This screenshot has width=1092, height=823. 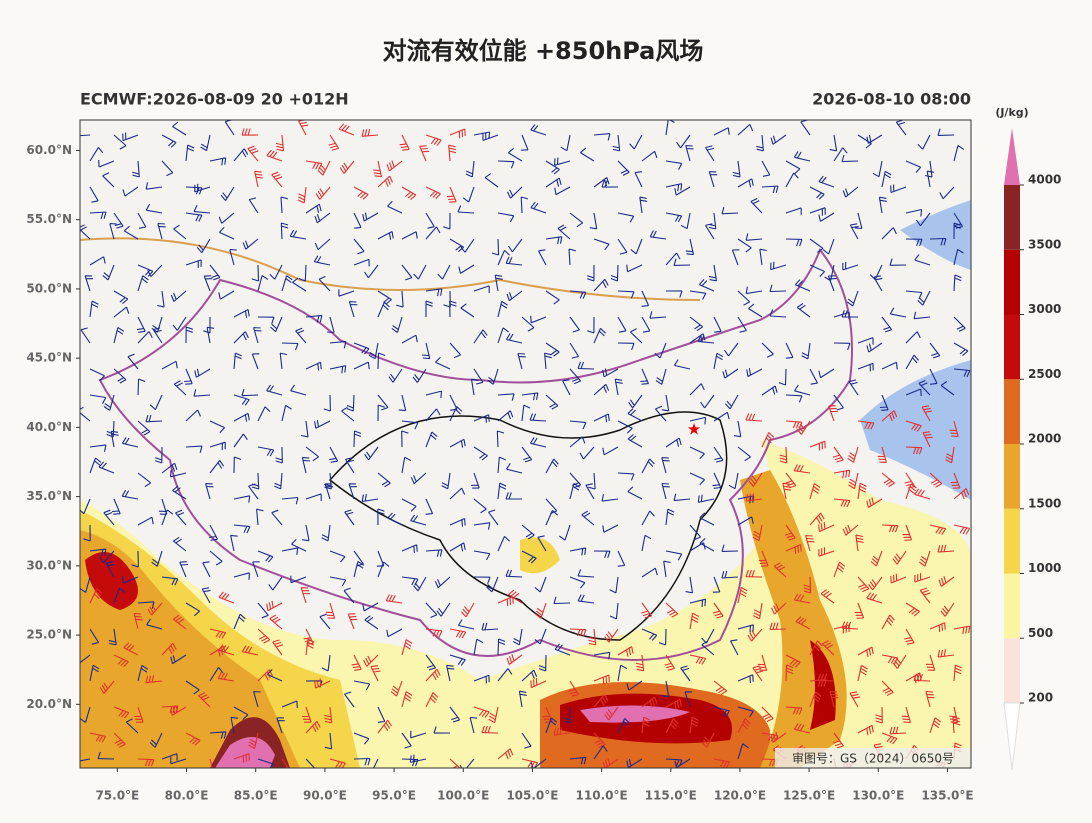 What do you see at coordinates (873, 758) in the screenshot?
I see `approval-box` at bounding box center [873, 758].